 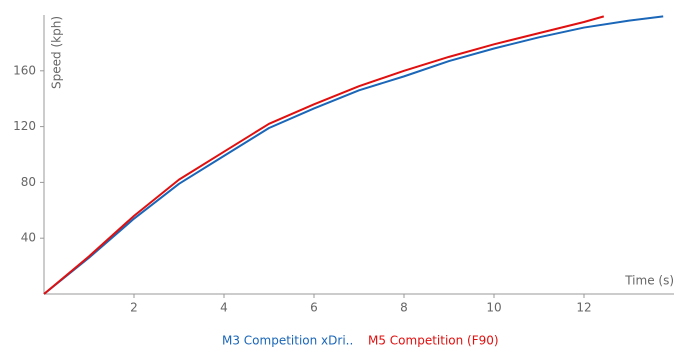 What do you see at coordinates (24, 126) in the screenshot?
I see `y-tick-label: 120` at bounding box center [24, 126].